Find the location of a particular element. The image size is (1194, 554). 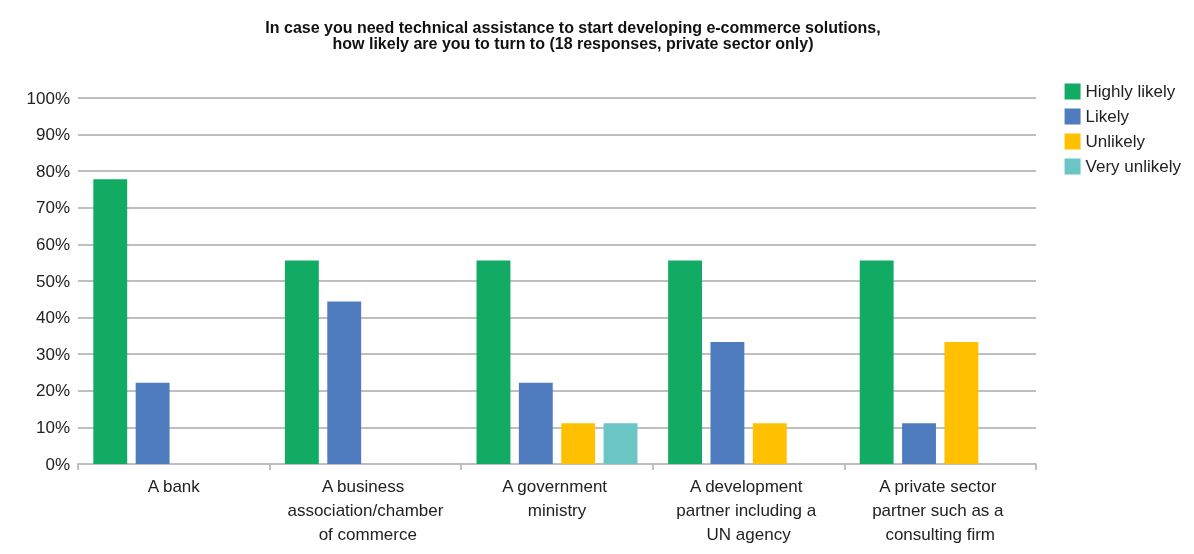

chart-title: In case you need technical assistance to start developing e-commerce solutions, how likely are you to turn to (18 responses, private sector only) is located at coordinates (573, 35).